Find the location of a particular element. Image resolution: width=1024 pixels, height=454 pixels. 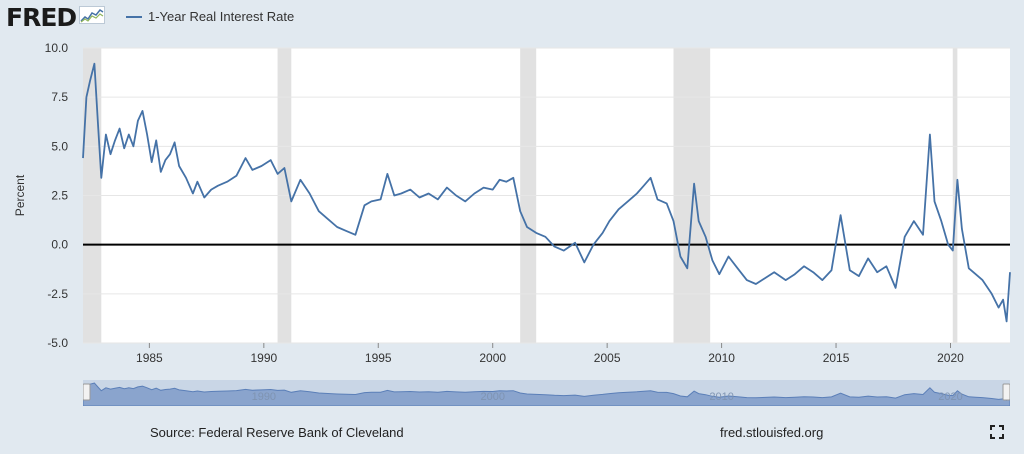

navigator-label: 2010 is located at coordinates (721, 397).